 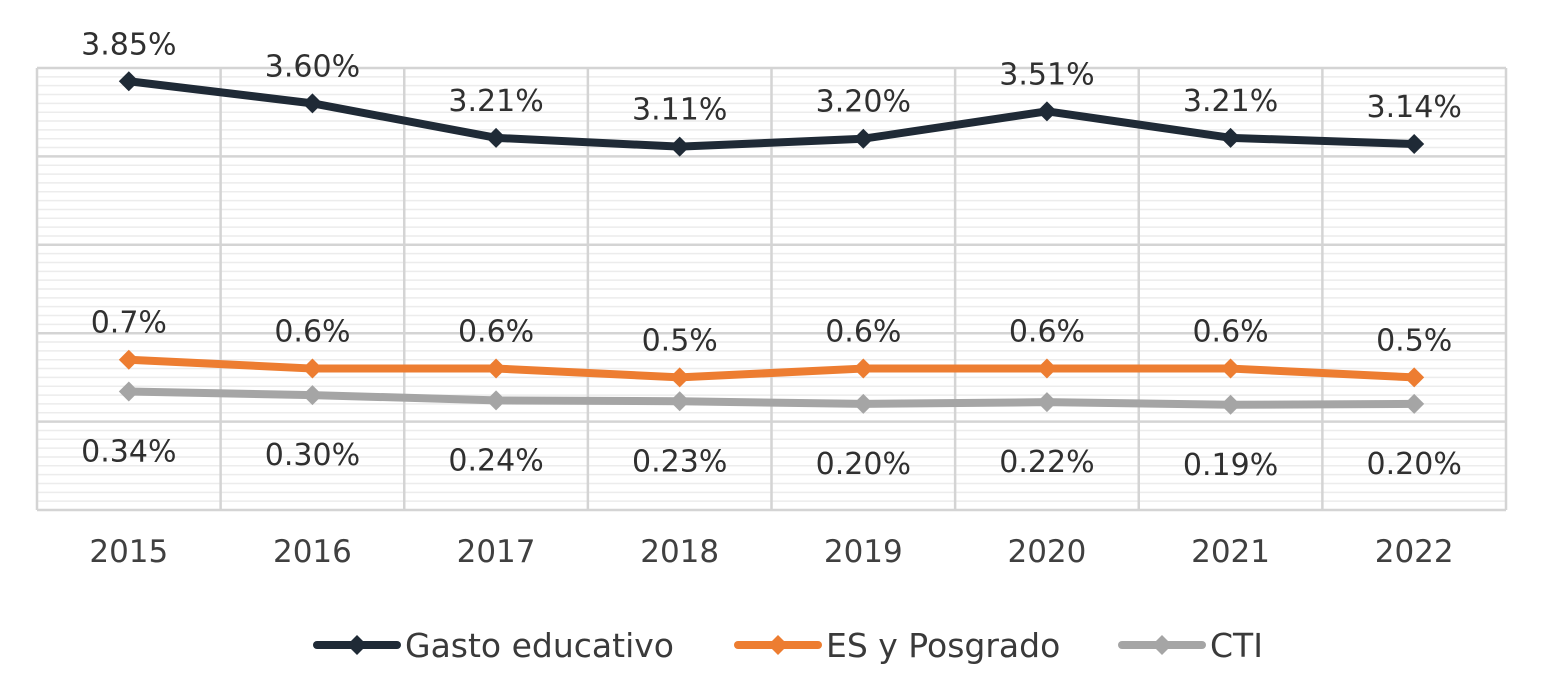 I want to click on data-label: 3.60%, so click(x=312, y=66).